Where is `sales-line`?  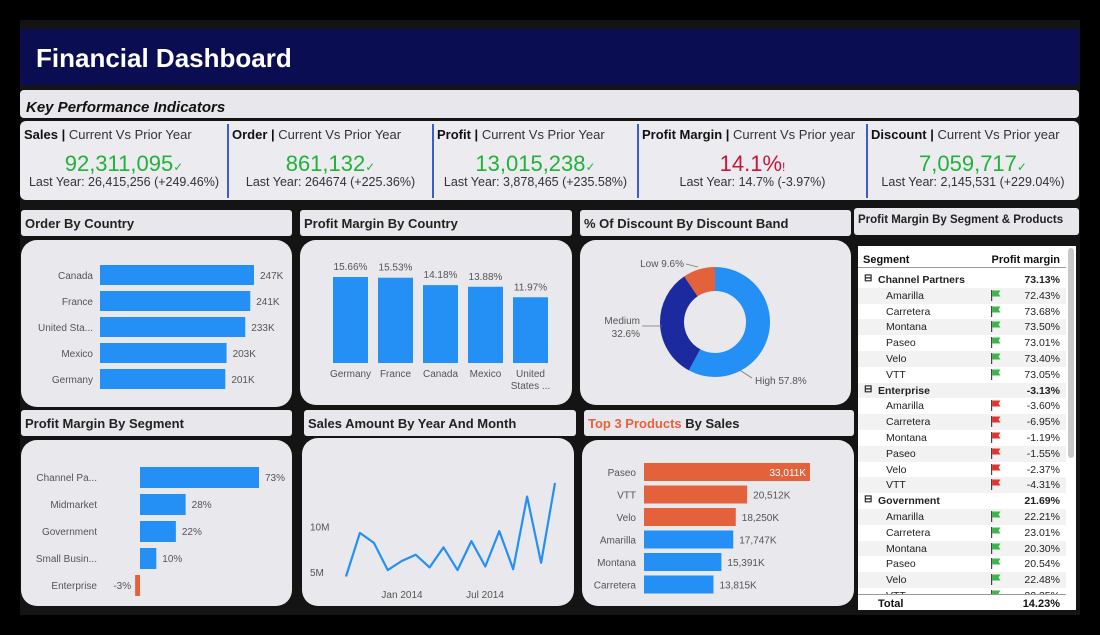 sales-line is located at coordinates (450, 529).